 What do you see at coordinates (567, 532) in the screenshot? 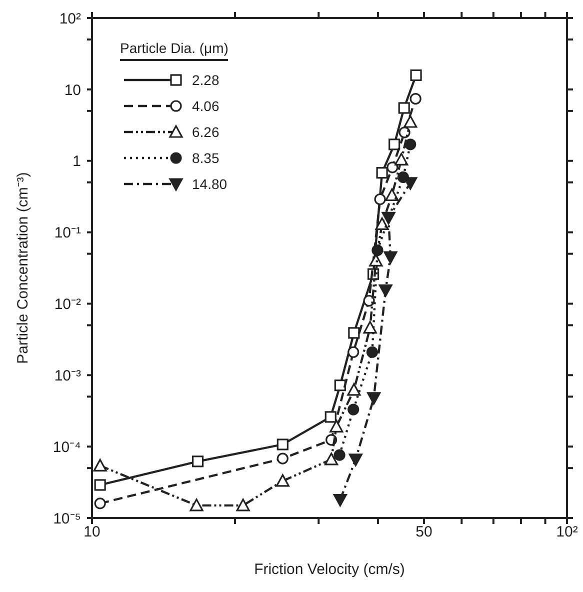
I see `x-tick-label: 10²` at bounding box center [567, 532].